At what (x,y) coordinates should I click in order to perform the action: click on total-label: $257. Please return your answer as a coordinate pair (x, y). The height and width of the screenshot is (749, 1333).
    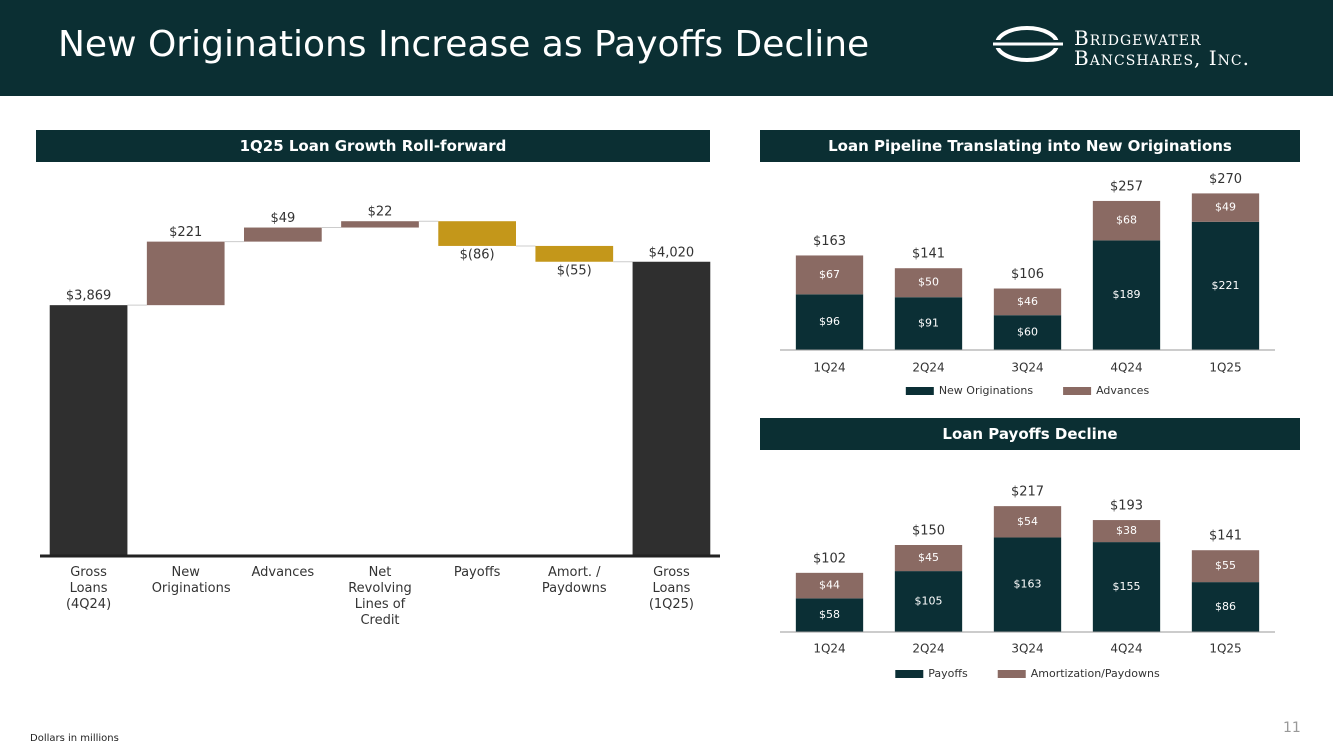
    Looking at the image, I should click on (1126, 186).